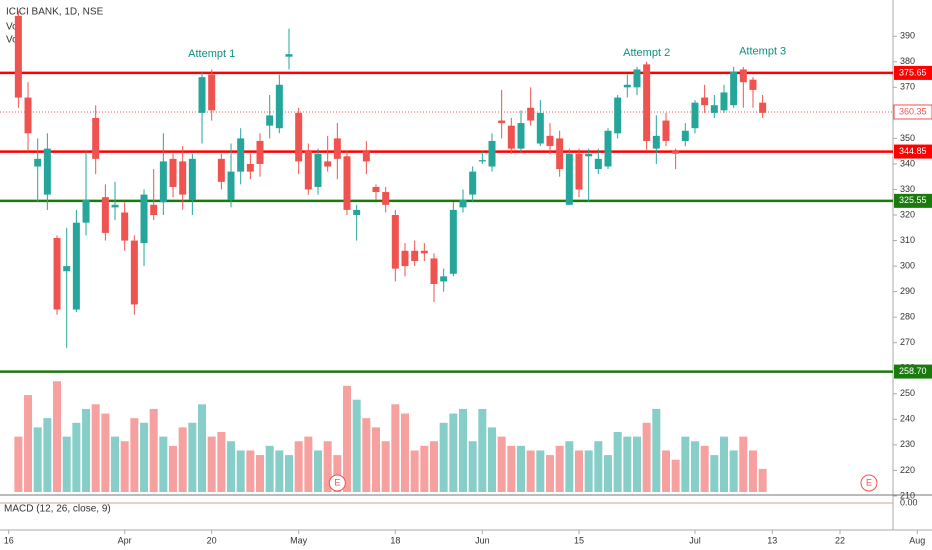 This screenshot has width=932, height=550. Describe the element at coordinates (917, 540) in the screenshot. I see `x-tick-label: Aug` at that location.